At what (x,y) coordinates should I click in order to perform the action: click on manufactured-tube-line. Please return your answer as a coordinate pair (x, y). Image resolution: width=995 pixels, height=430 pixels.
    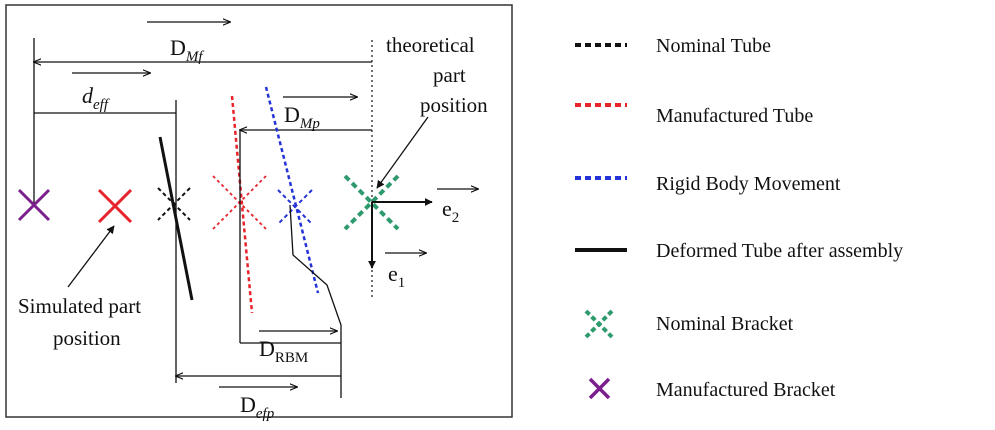
    Looking at the image, I should click on (242, 204).